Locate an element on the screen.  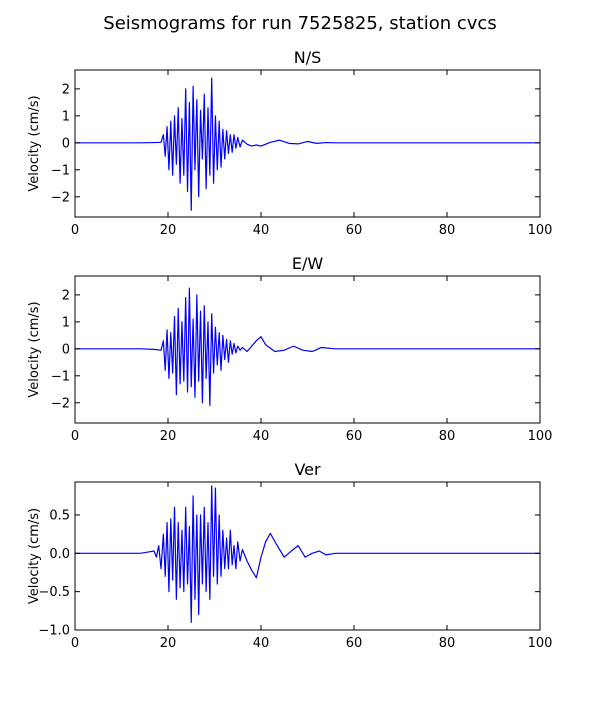
y-tick-label: 0.0 is located at coordinates (59, 554).